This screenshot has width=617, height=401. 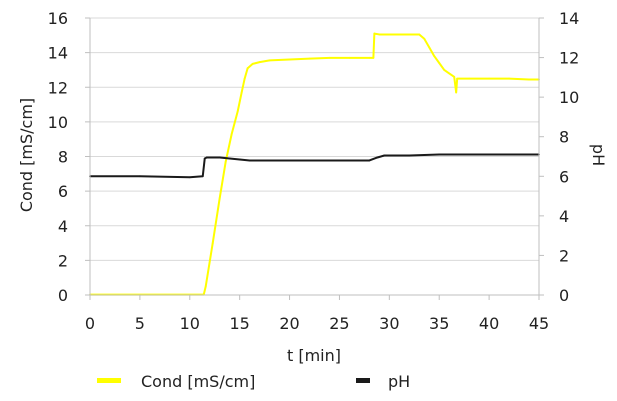 I want to click on y-right-tick-label-4: 4, so click(x=564, y=216).